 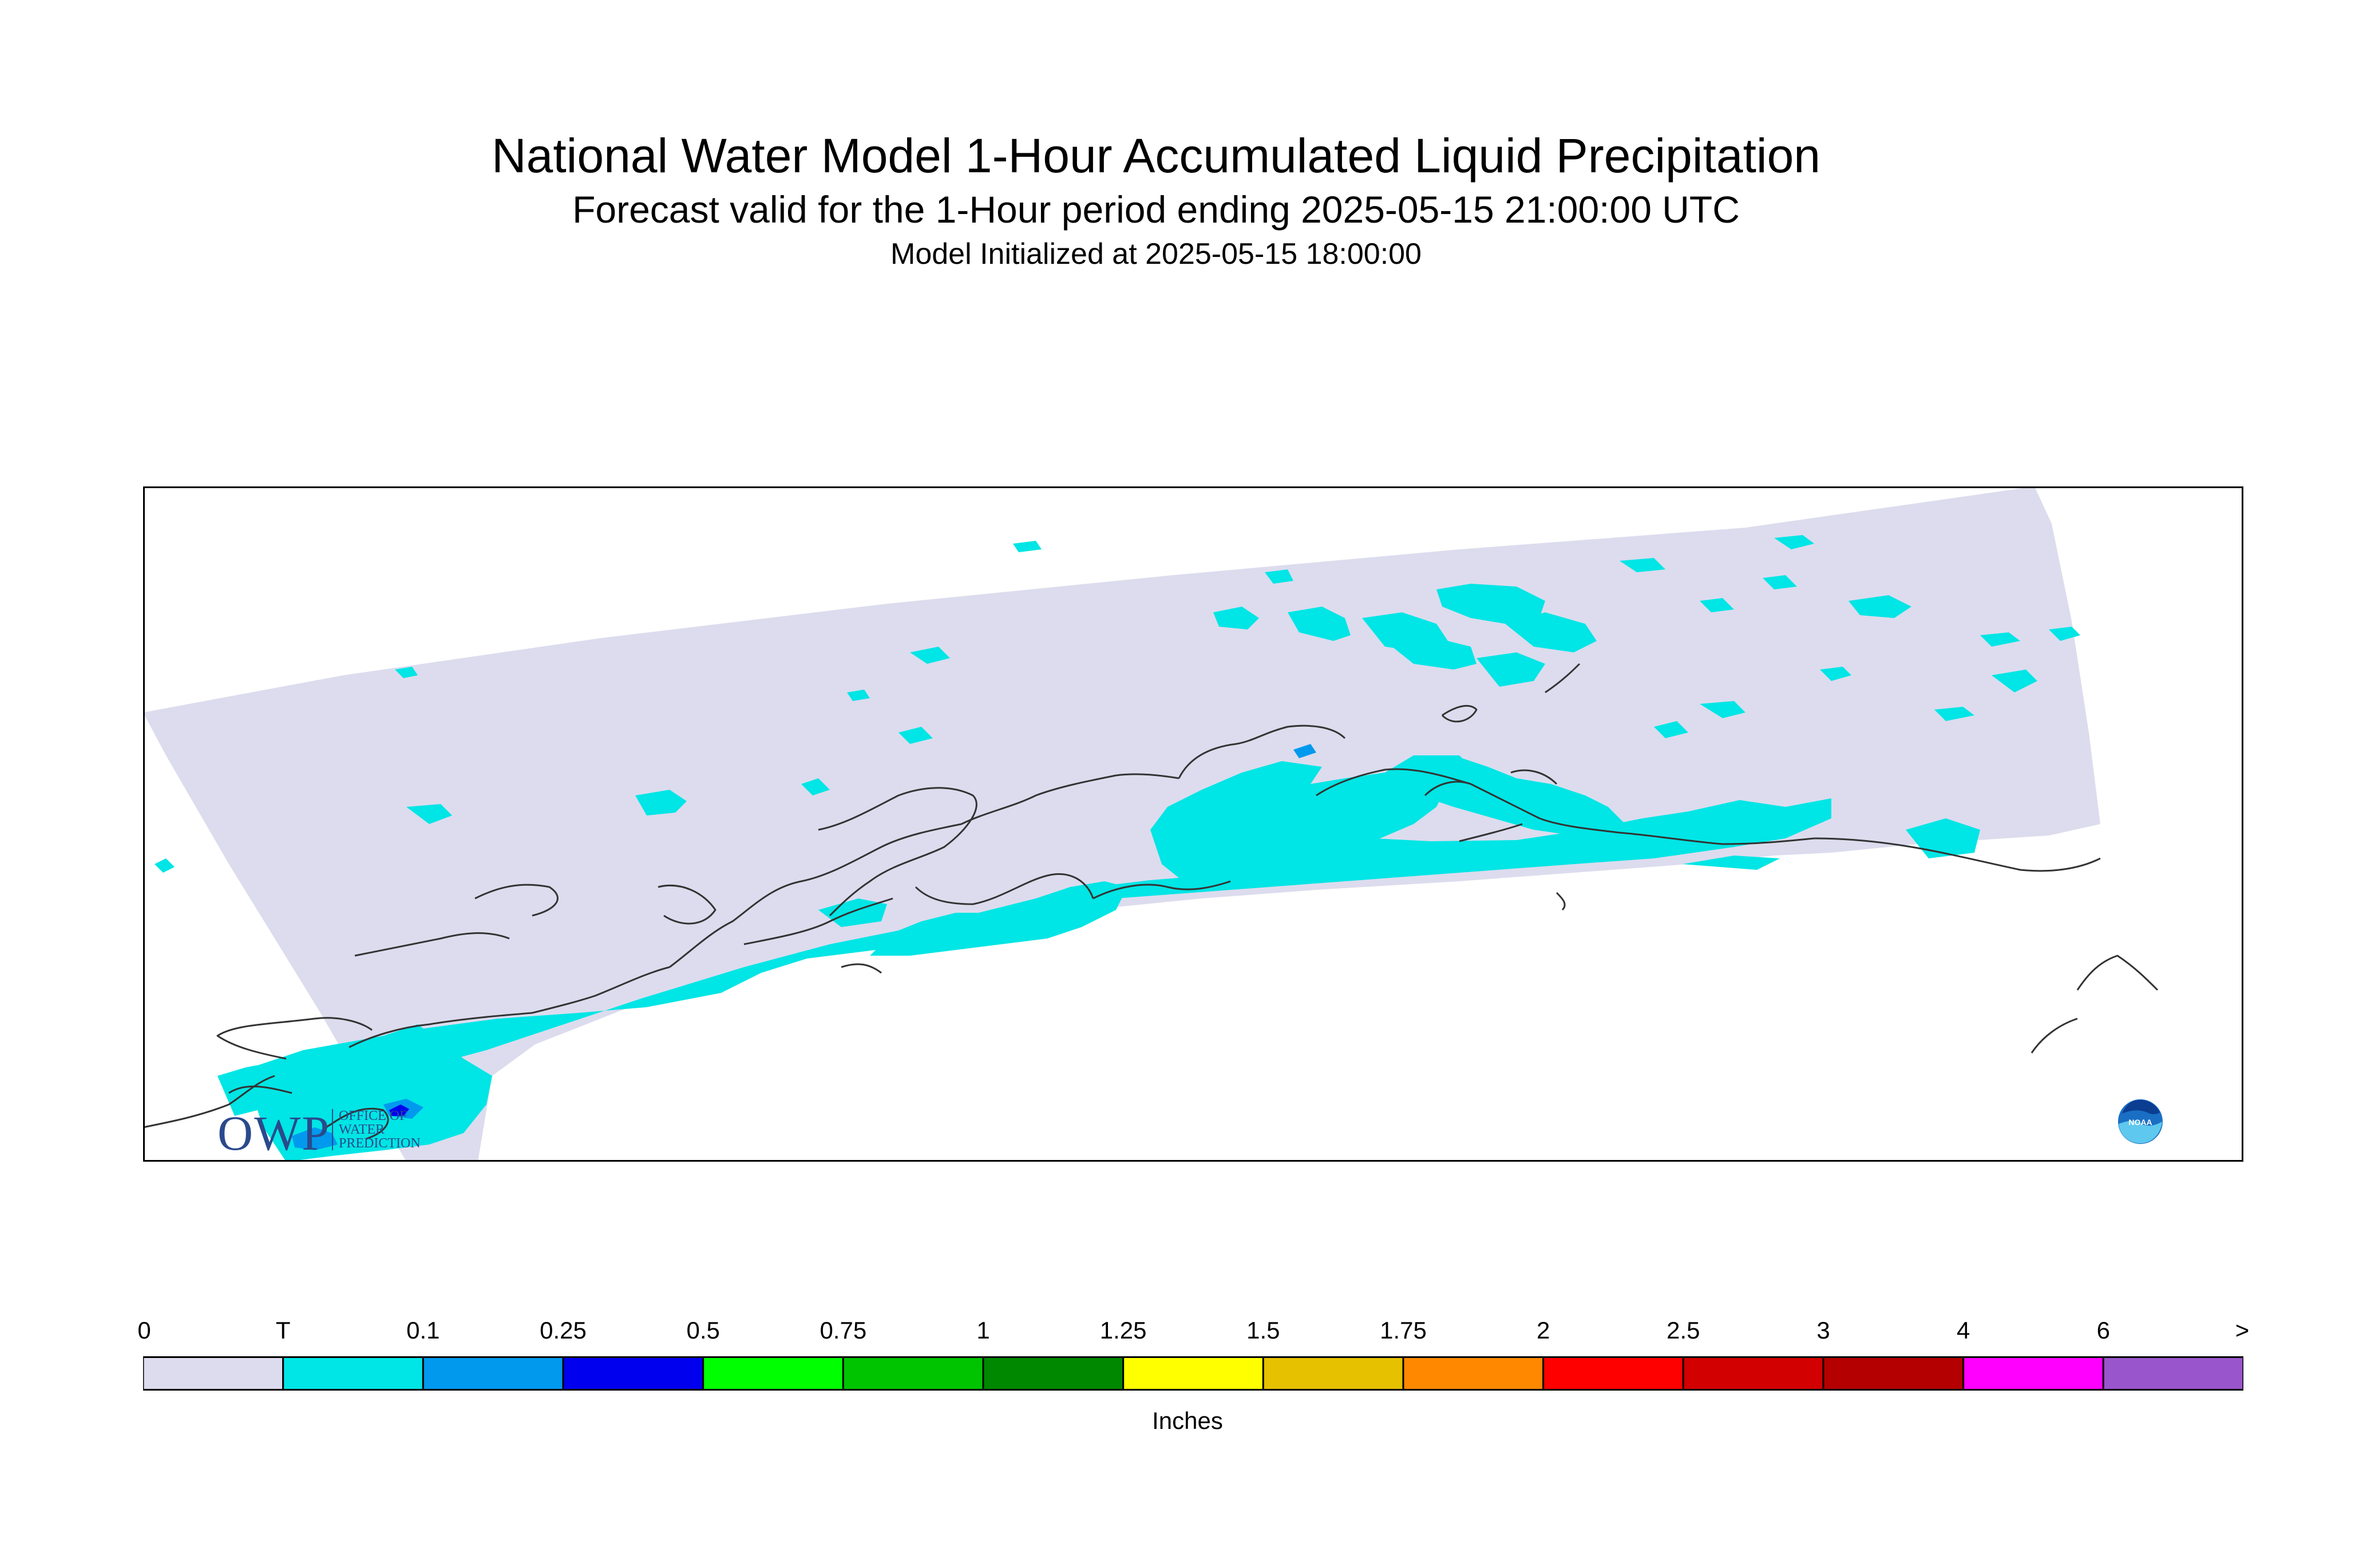 I want to click on legend-label: 0.1, so click(x=423, y=1330).